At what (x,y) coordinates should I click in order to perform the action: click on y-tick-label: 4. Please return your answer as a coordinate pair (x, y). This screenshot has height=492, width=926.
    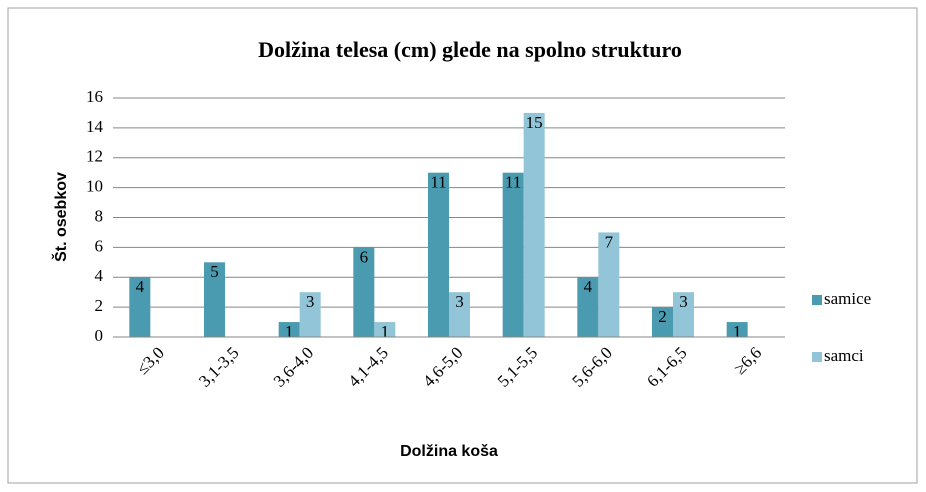
    Looking at the image, I should click on (99, 275).